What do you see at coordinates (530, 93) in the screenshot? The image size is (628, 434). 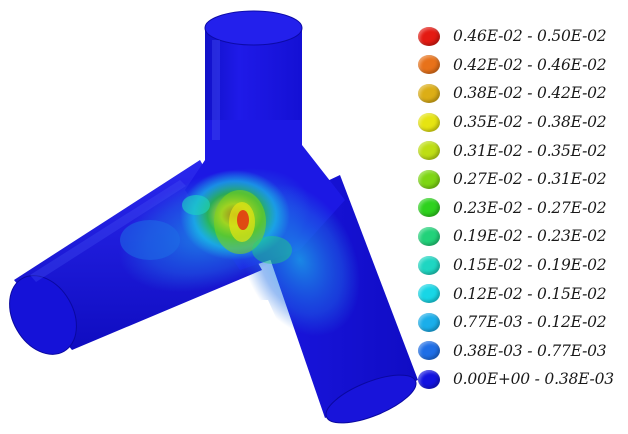 I see `legend-label: 0.38E-02 - 0.42E-02` at bounding box center [530, 93].